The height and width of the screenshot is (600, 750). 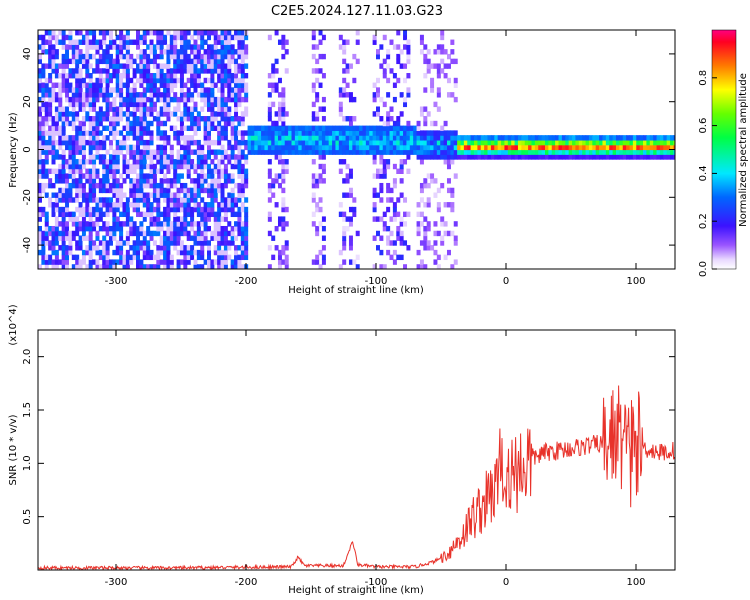 What do you see at coordinates (27, 101) in the screenshot?
I see `y-tick-label: 20` at bounding box center [27, 101].